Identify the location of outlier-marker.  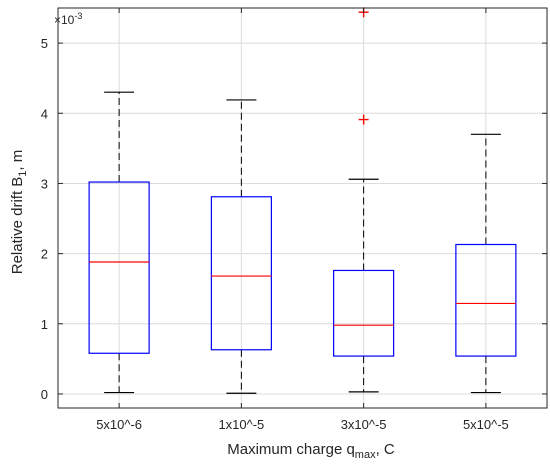
(363, 119).